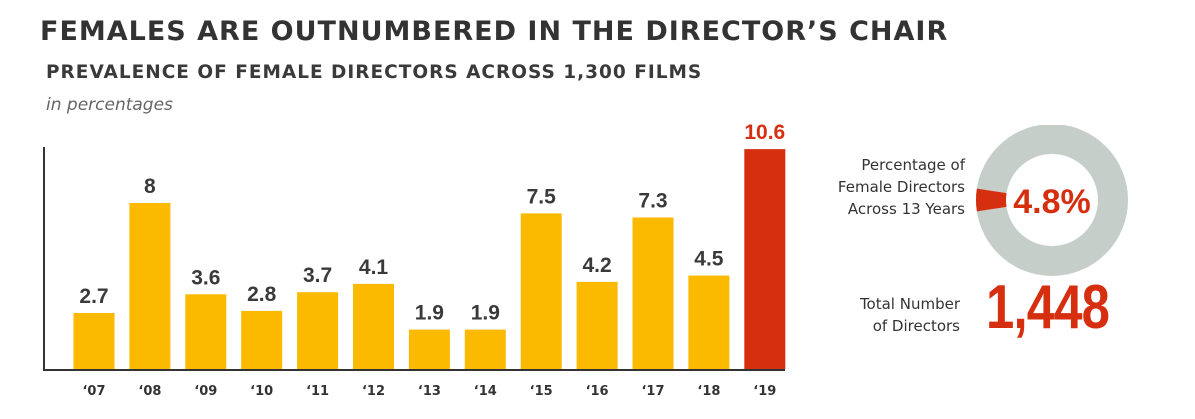  I want to click on share-caption-line: Across 13 Years, so click(906, 209).